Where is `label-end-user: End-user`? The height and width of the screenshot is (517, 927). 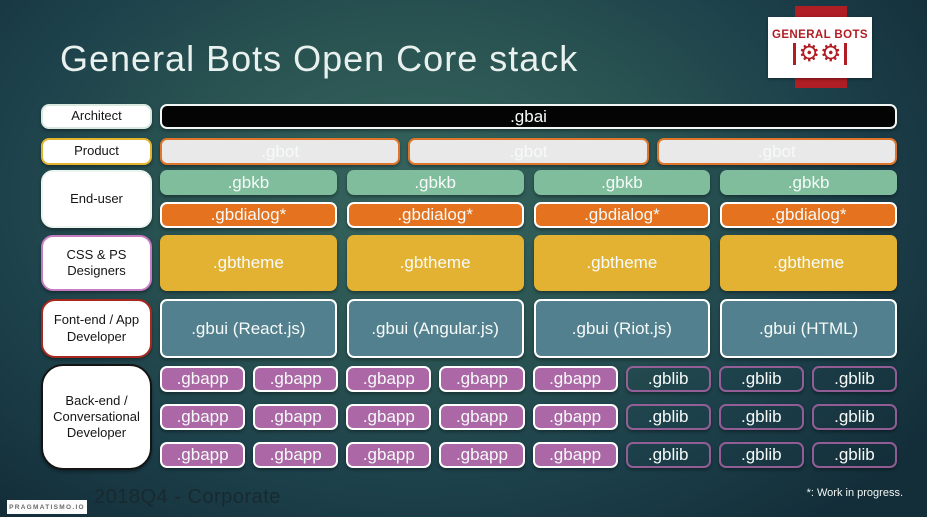 label-end-user: End-user is located at coordinates (96, 199).